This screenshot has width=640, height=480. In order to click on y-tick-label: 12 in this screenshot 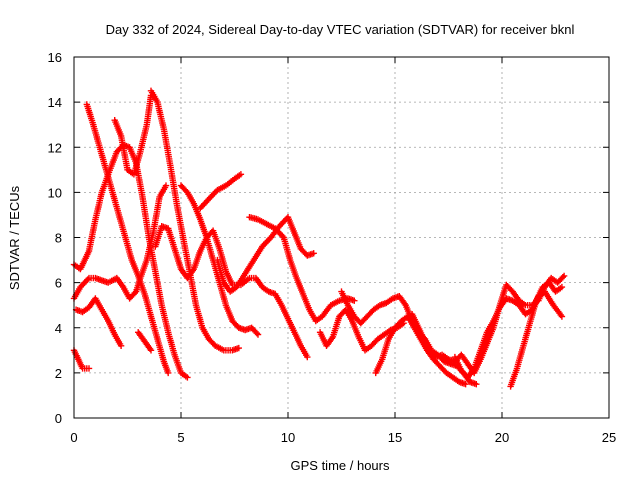, I will do `click(55, 147)`.